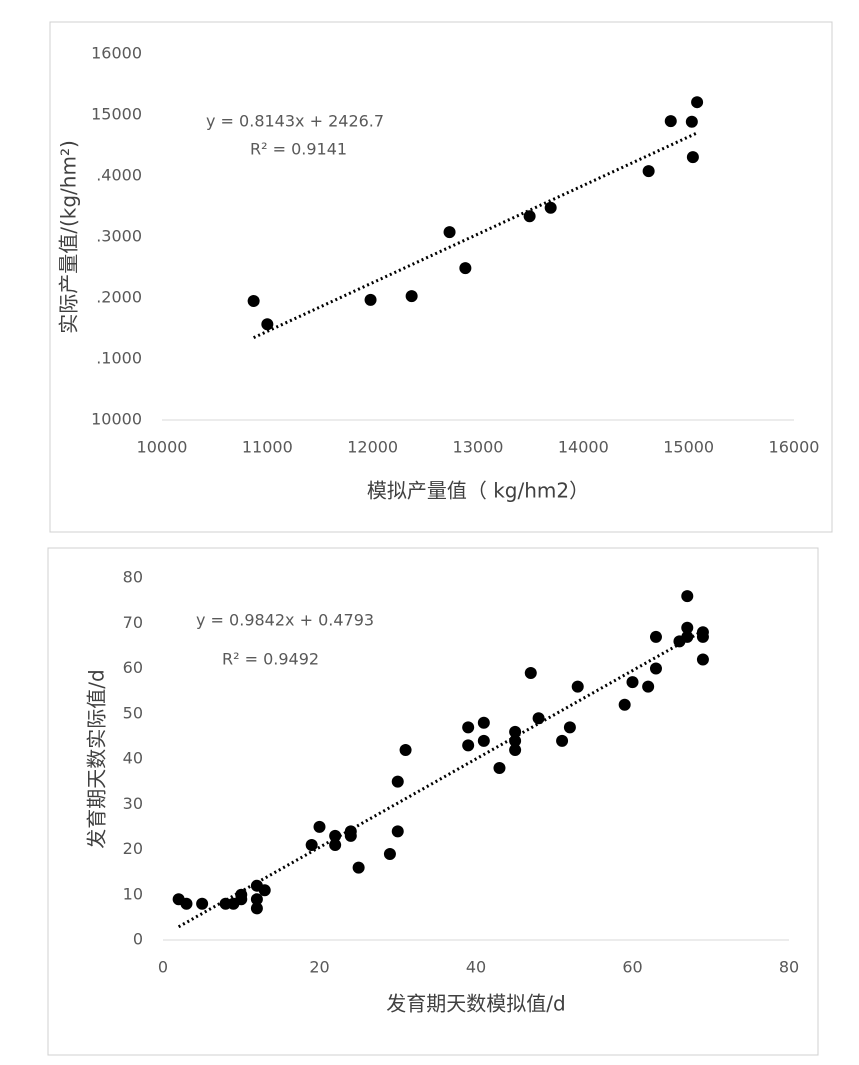 This screenshot has width=859, height=1065. Describe the element at coordinates (319, 967) in the screenshot. I see `x-tick-label: 20` at that location.